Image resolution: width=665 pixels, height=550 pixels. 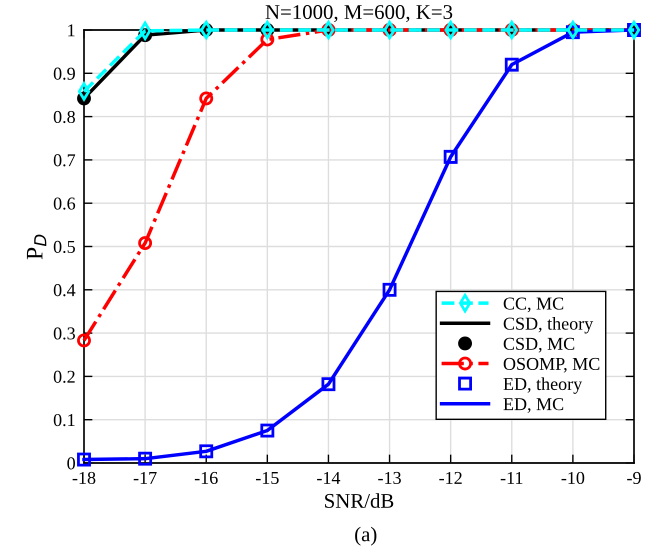 What do you see at coordinates (634, 478) in the screenshot?
I see `x-tick-label: -9` at bounding box center [634, 478].